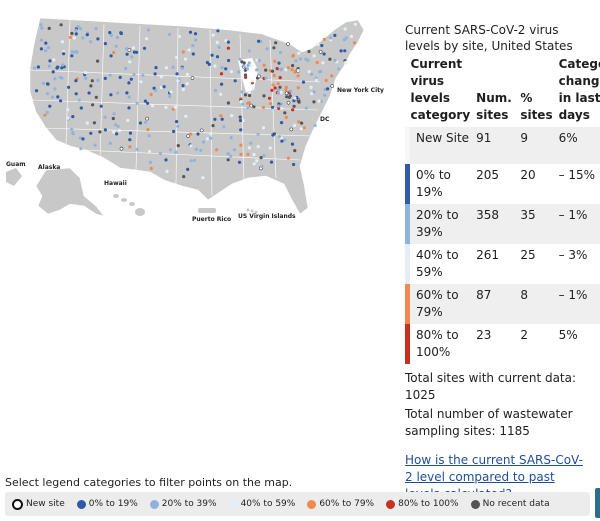 Image resolution: width=600 pixels, height=521 pixels. What do you see at coordinates (107, 504) in the screenshot?
I see `legend-item: 0% to 19%` at bounding box center [107, 504].